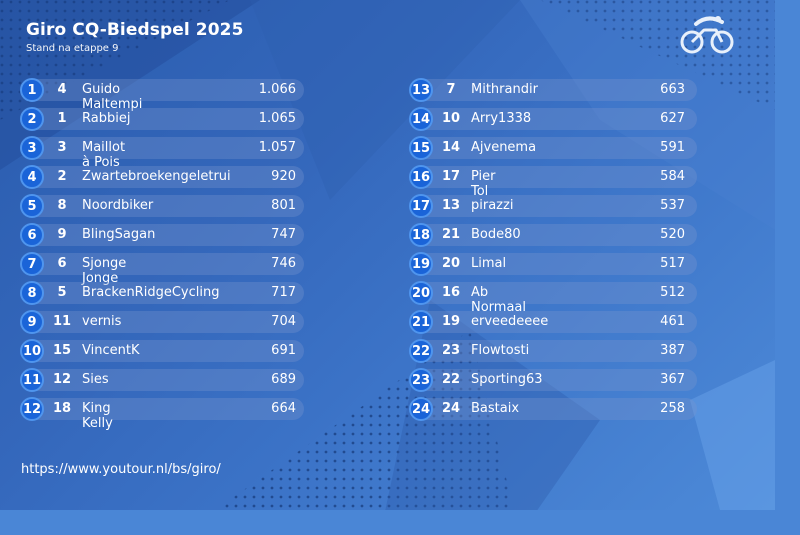  What do you see at coordinates (492, 205) in the screenshot?
I see `player-name: pirazzi` at bounding box center [492, 205].